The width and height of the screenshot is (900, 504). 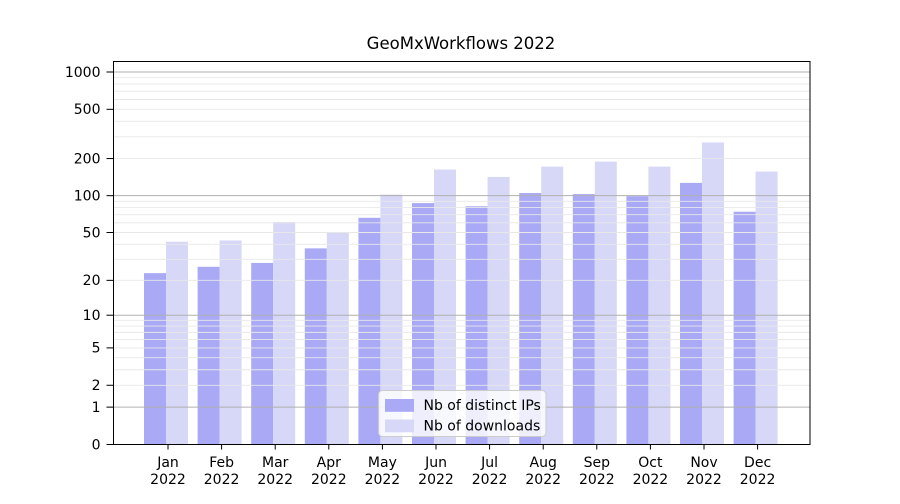 I want to click on y-tick-label: 1000, so click(x=83, y=73).